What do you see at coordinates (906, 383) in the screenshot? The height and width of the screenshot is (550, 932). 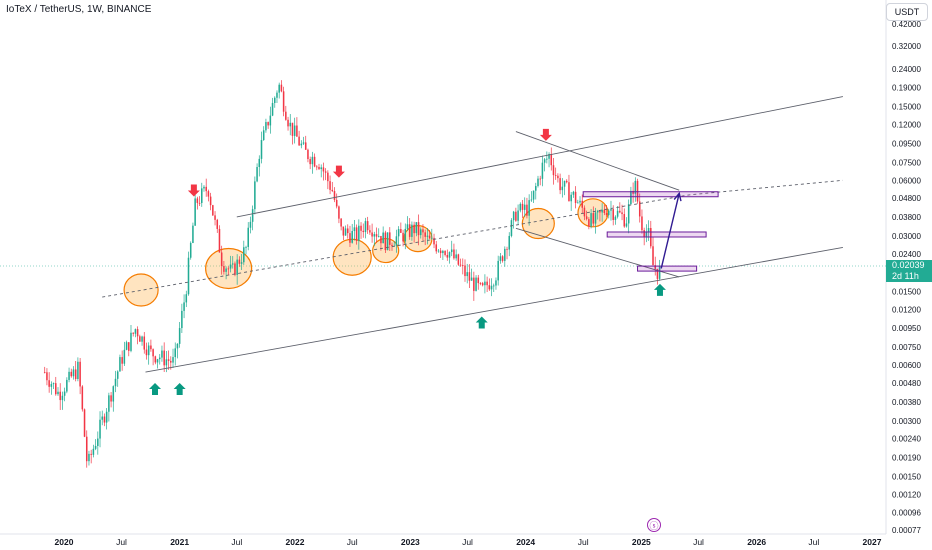 I see `price-tick-label: 0.00480` at bounding box center [906, 383].